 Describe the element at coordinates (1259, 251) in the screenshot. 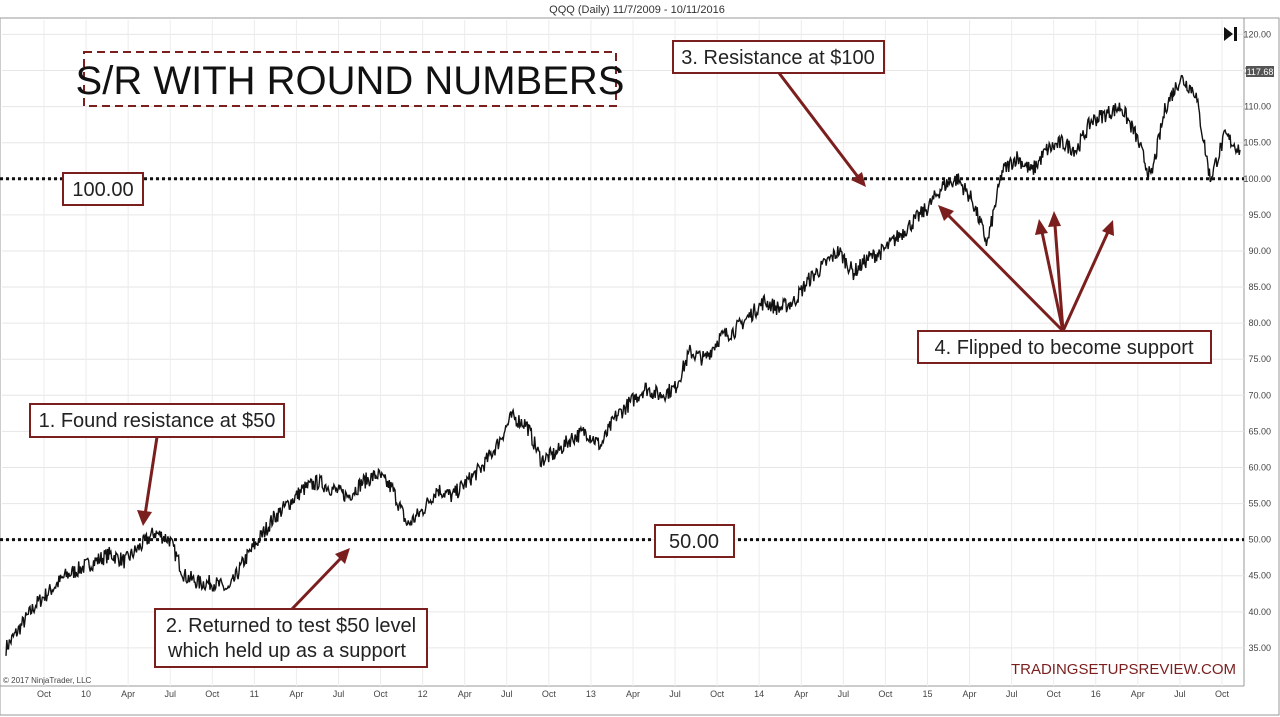

I see `y-tick-label: 90.00` at that location.